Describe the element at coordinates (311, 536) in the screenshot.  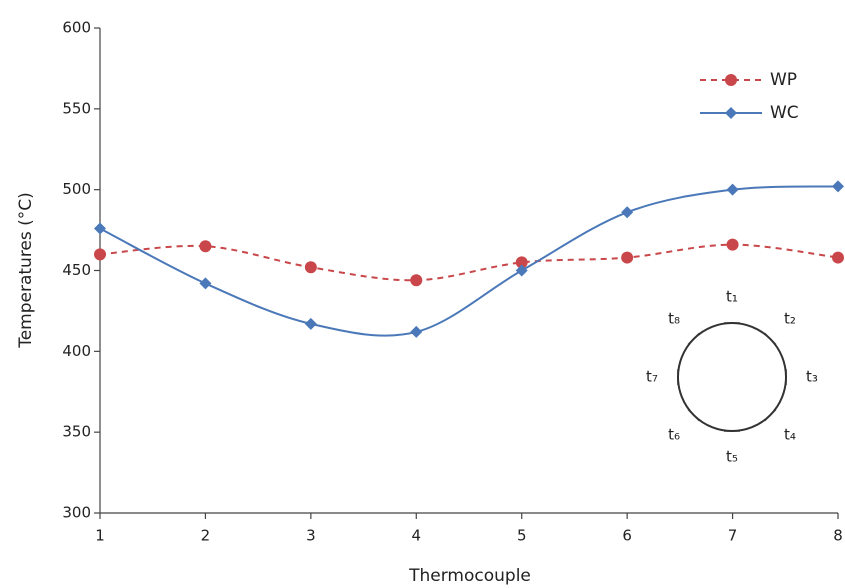
I see `x-tick-label: 3` at that location.